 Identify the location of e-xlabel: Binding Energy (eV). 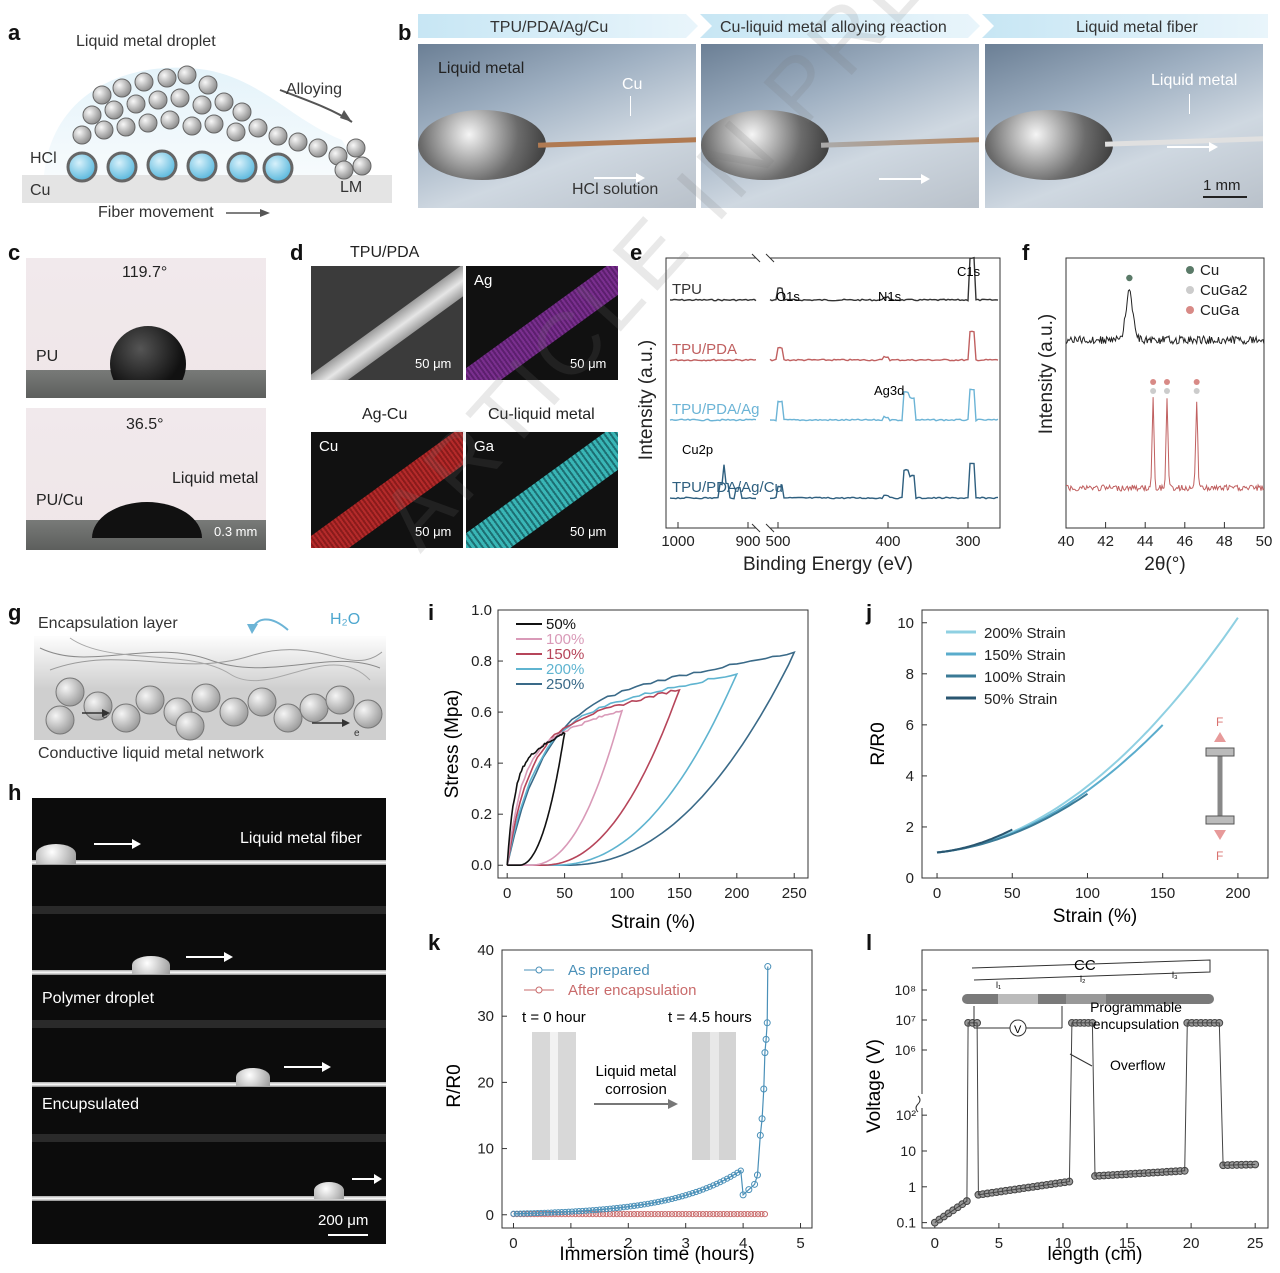
(828, 564).